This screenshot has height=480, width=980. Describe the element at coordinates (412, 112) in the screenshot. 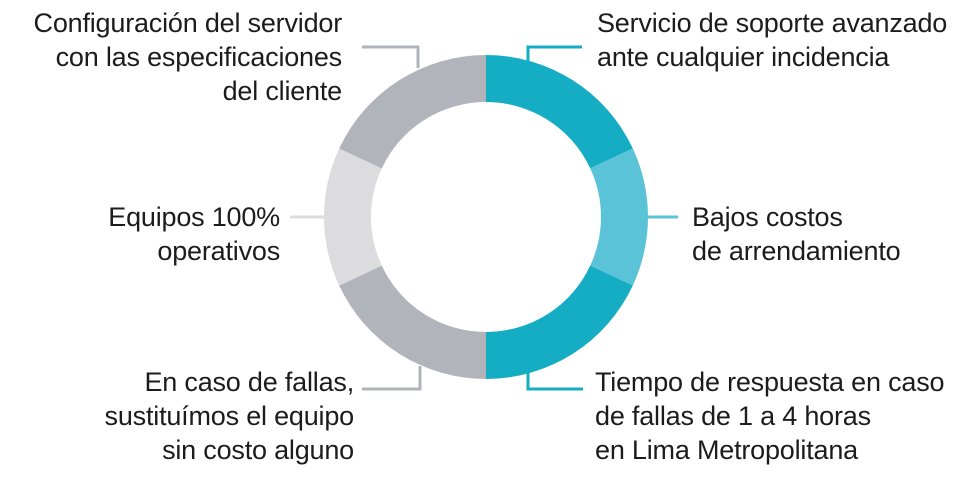

I see `ring-segment-configuracion` at that location.